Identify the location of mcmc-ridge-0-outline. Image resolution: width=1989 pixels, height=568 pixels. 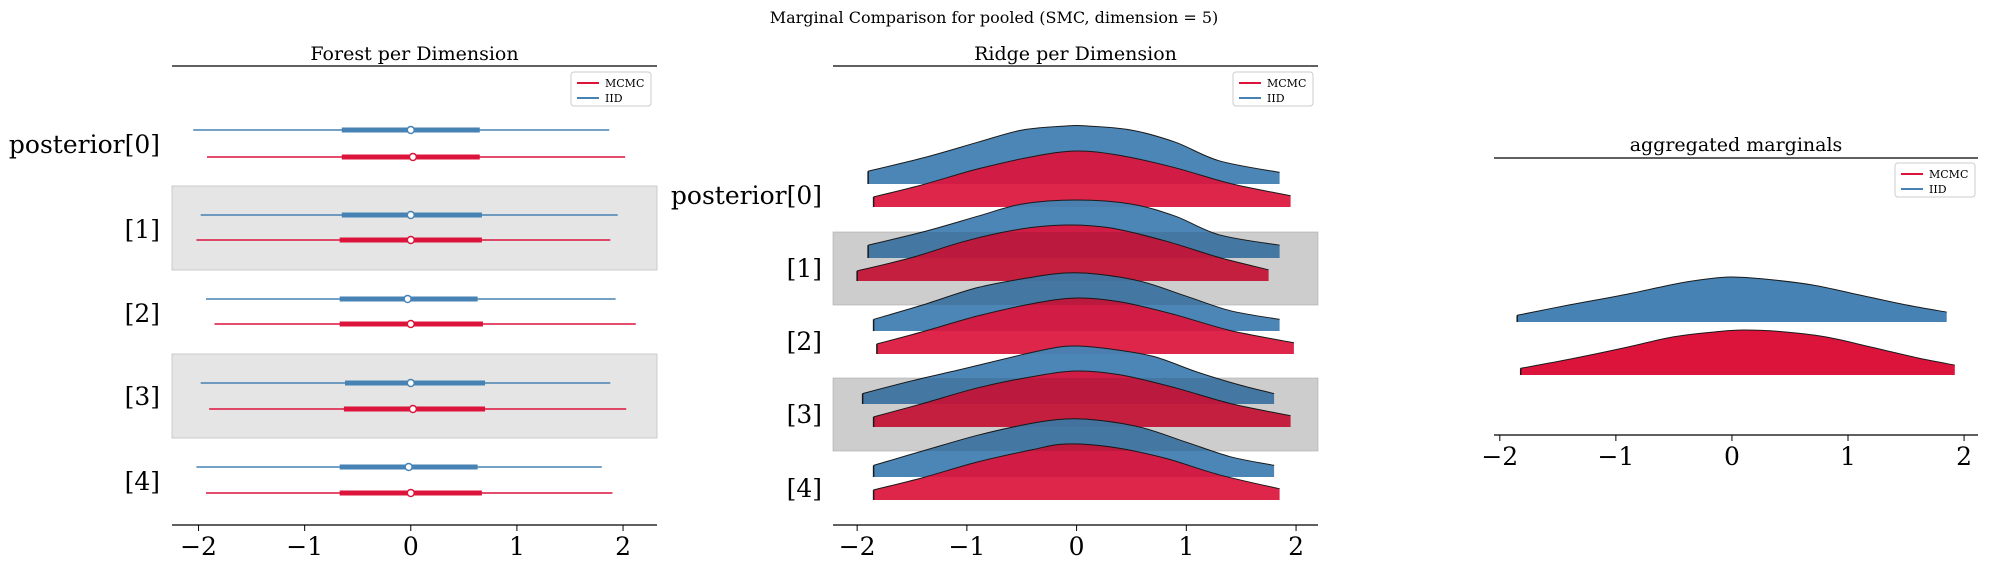
(1082, 174).